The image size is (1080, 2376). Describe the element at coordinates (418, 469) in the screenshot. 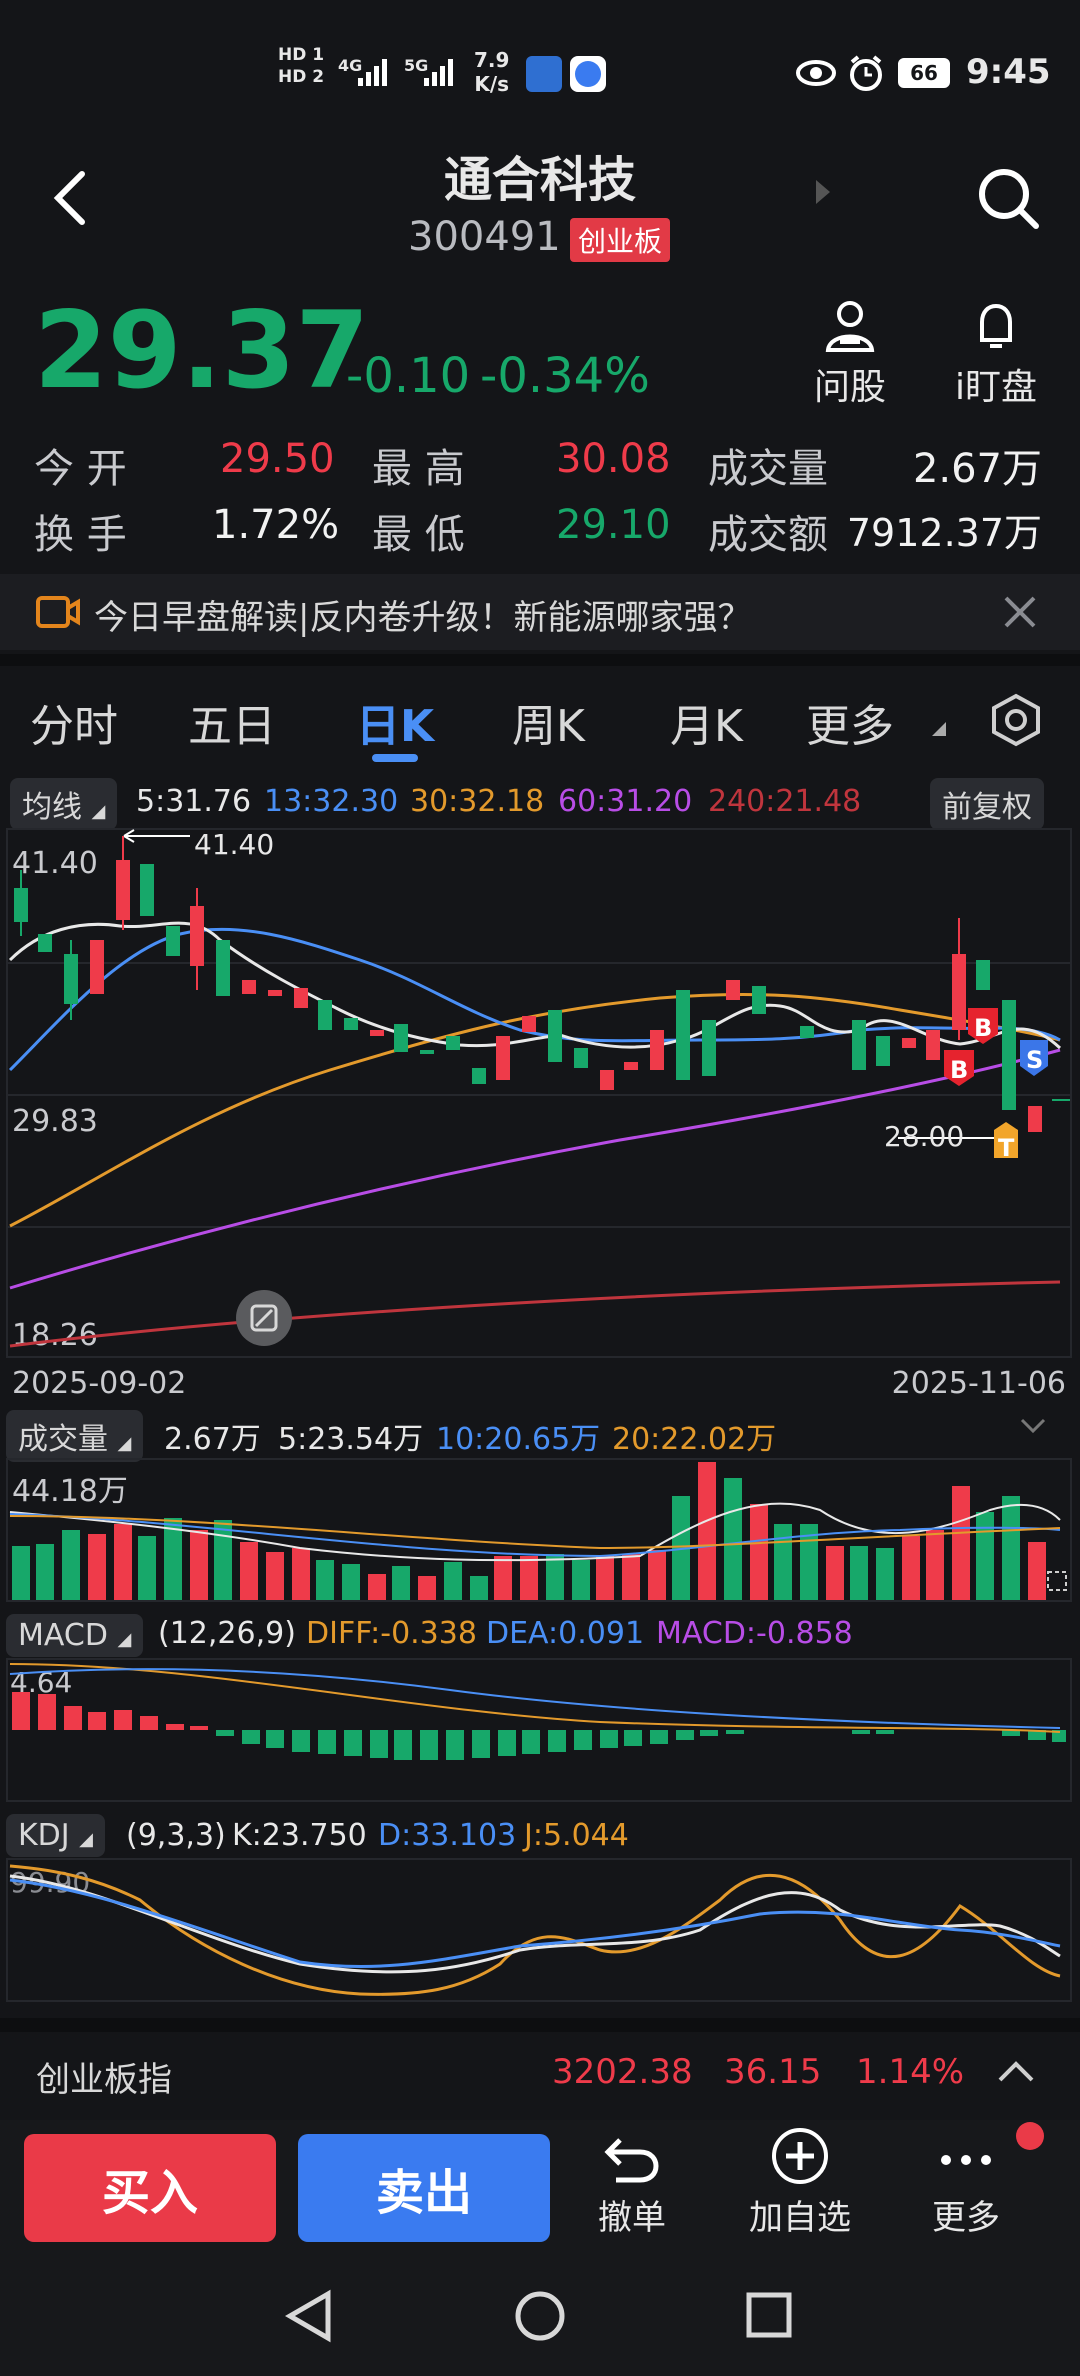

I see `high-label: 最 高` at that location.